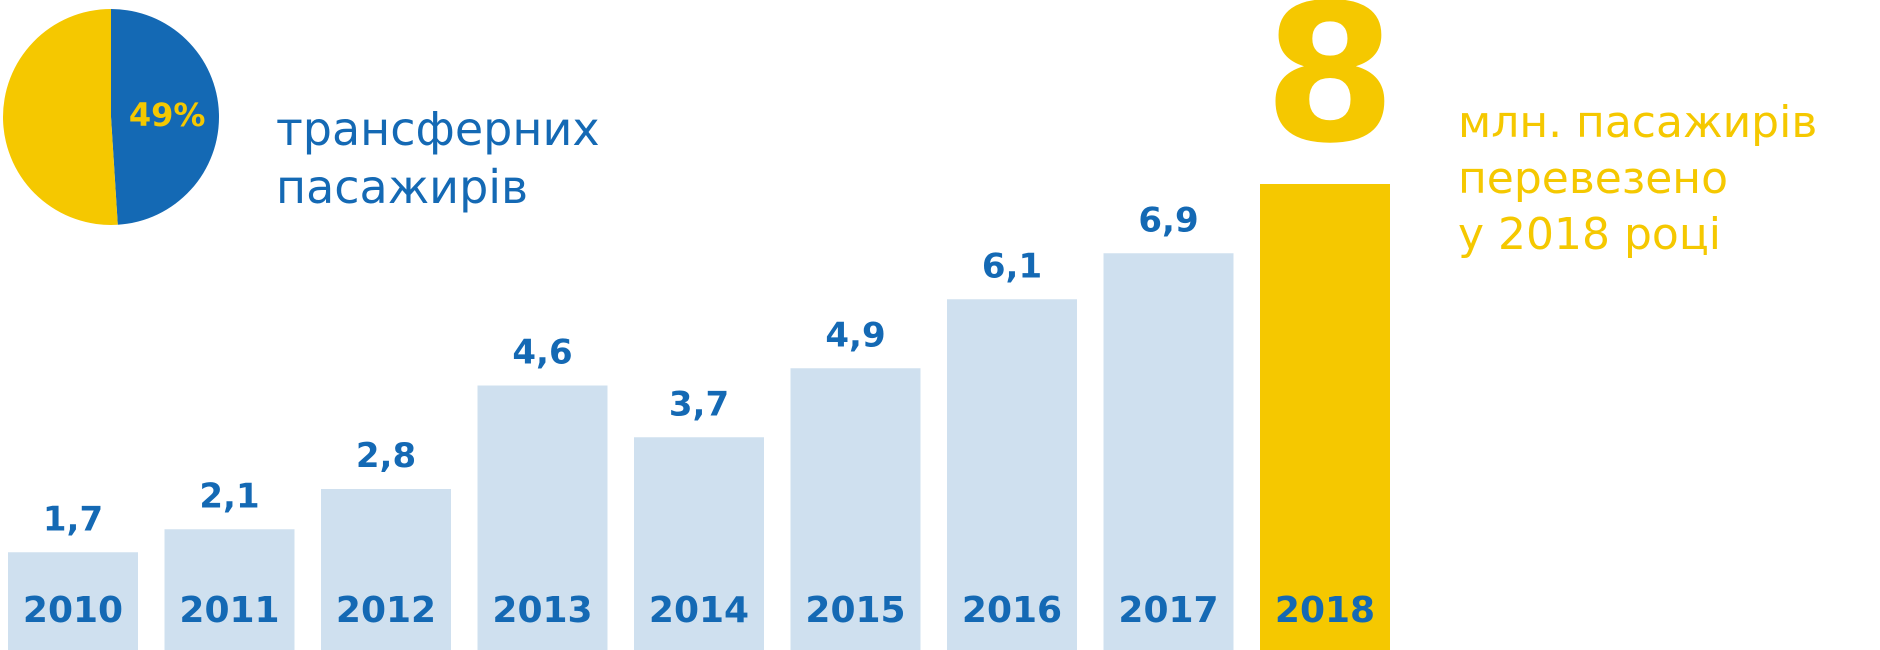 This screenshot has height=650, width=1880. What do you see at coordinates (1012, 474) in the screenshot?
I see `bar-2016` at bounding box center [1012, 474].